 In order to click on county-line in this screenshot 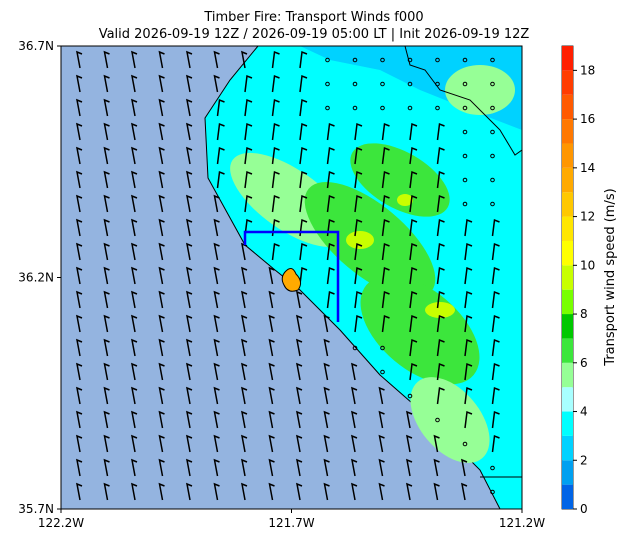, I will do `click(463, 101)`.